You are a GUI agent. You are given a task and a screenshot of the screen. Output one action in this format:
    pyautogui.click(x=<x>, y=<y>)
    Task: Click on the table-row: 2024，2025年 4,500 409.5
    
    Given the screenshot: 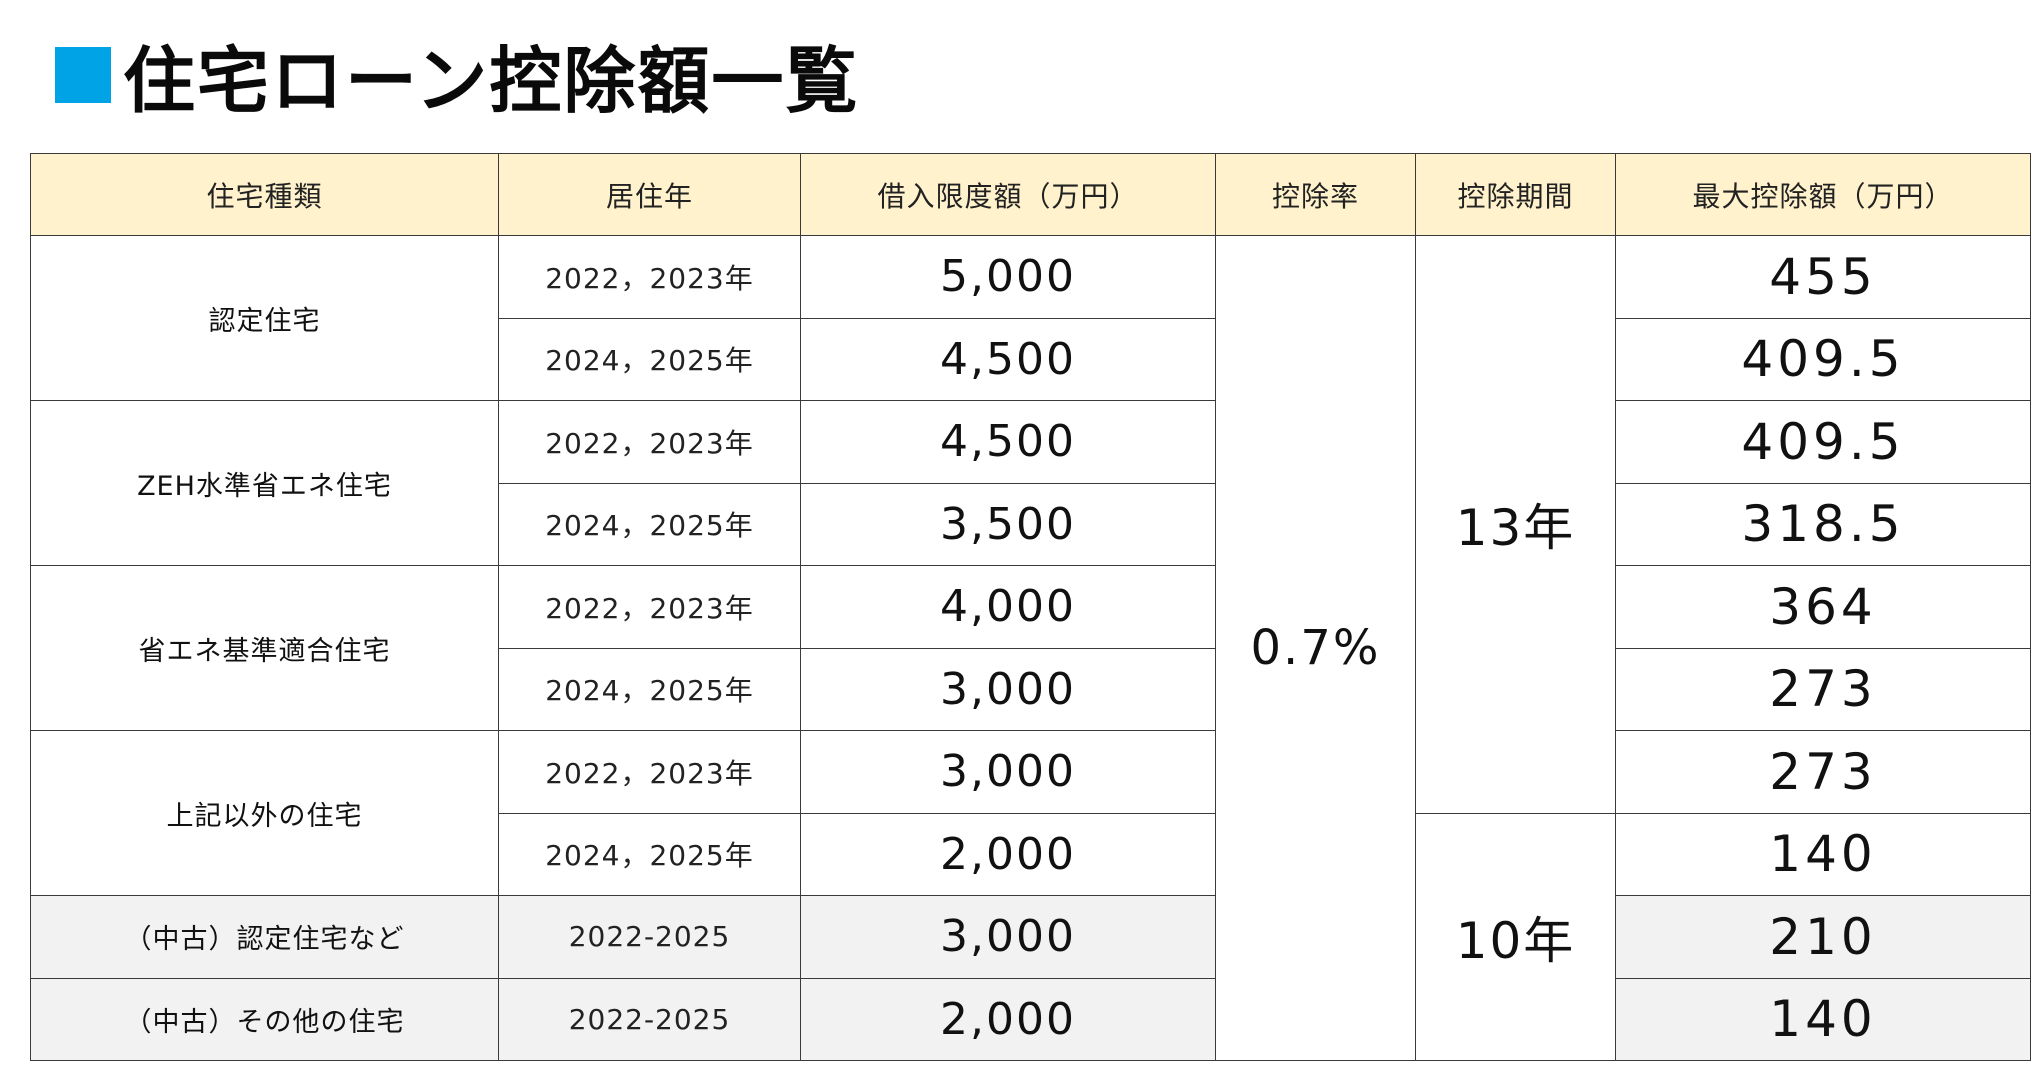 What is the action you would take?
    pyautogui.click(x=1031, y=359)
    